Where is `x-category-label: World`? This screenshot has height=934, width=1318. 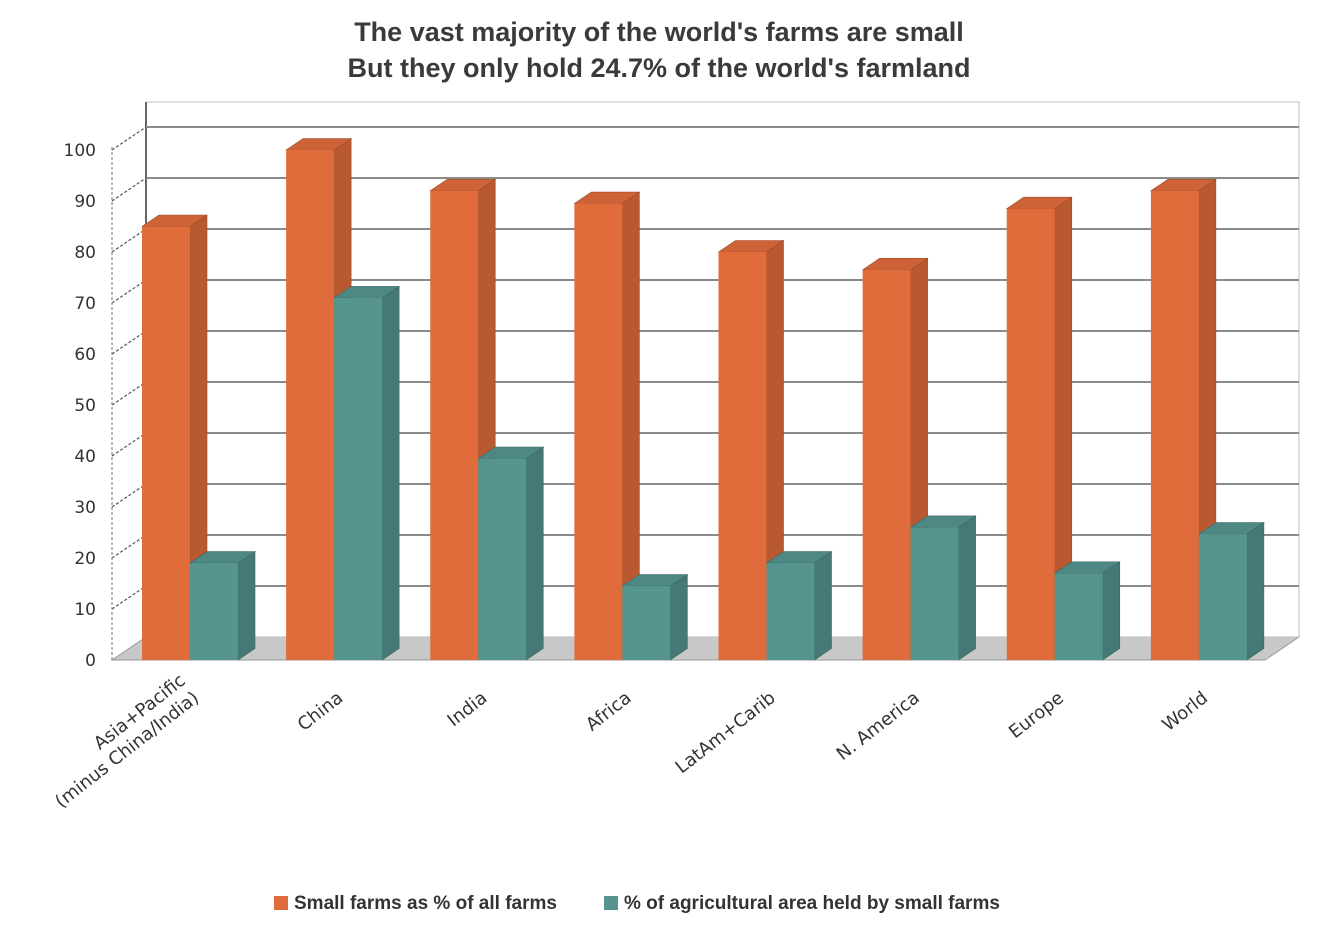 x-category-label: World is located at coordinates (1185, 711).